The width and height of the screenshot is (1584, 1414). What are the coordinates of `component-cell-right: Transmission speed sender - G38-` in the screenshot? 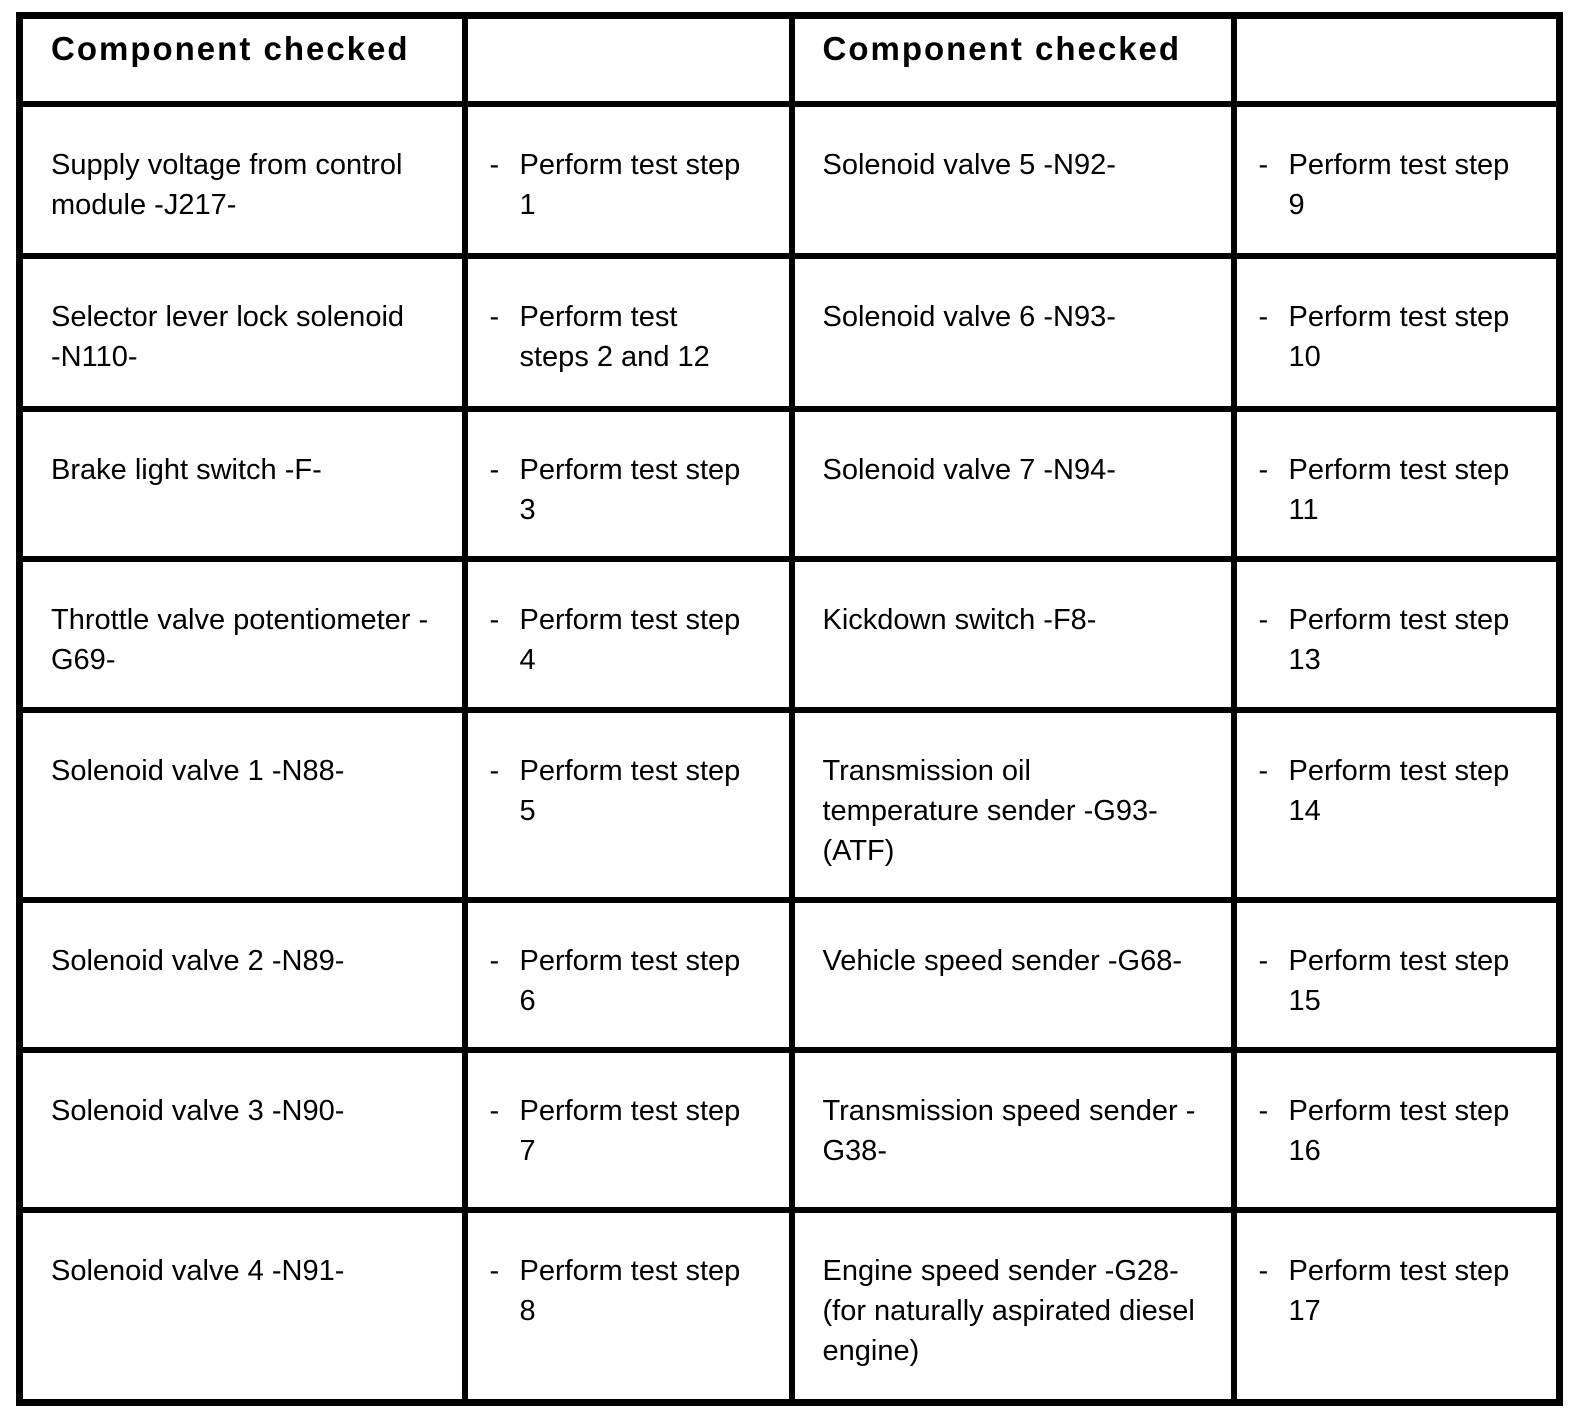 It's located at (1012, 1129).